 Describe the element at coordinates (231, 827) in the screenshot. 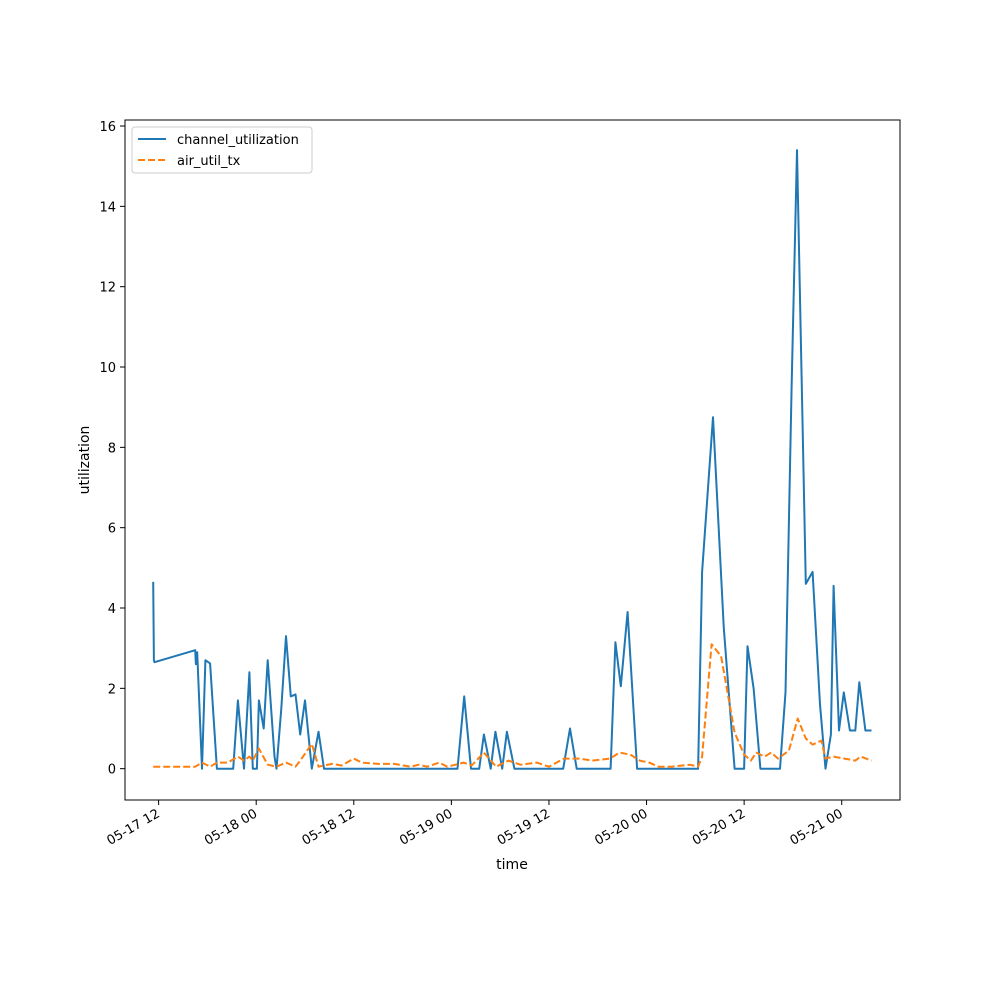

I see `x-tick-label: 05-18 00` at that location.